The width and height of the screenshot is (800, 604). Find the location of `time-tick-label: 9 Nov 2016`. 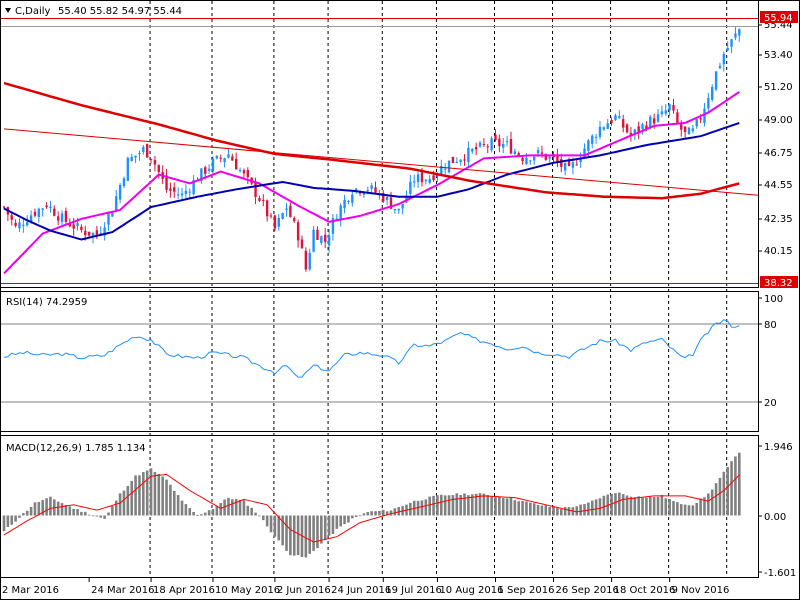

time-tick-label: 9 Nov 2016 is located at coordinates (701, 590).